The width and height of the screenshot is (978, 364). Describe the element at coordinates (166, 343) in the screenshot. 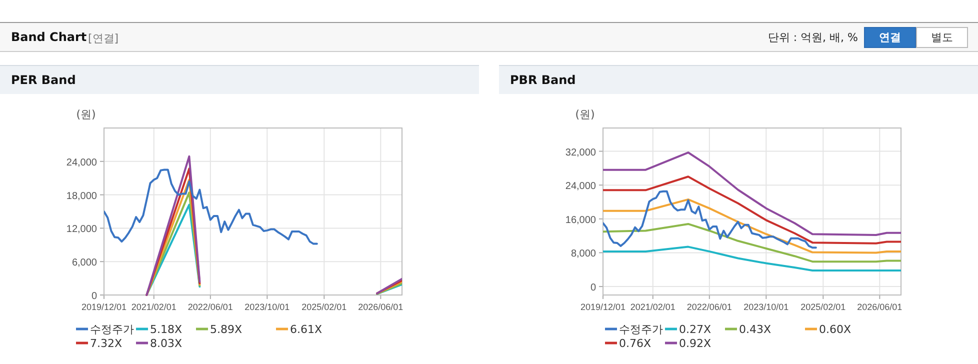

I see `legend-label: 8.03X` at that location.